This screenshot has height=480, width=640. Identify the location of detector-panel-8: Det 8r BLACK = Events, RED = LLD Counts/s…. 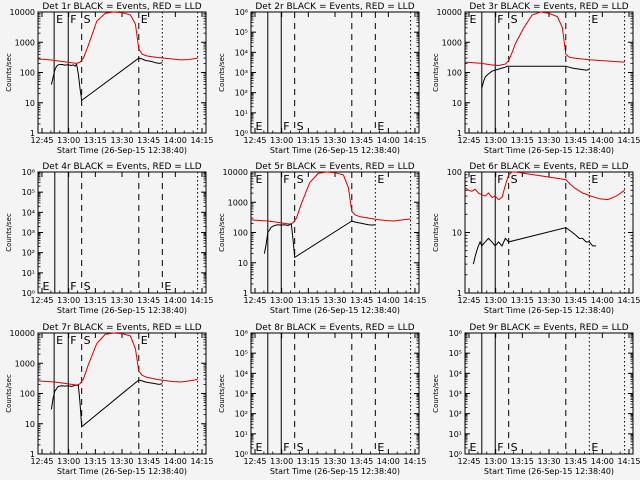
(322, 399).